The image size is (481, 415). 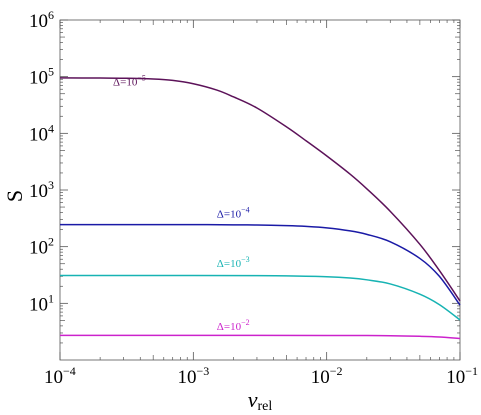 I want to click on x-axis-title: vrel, so click(x=260, y=400).